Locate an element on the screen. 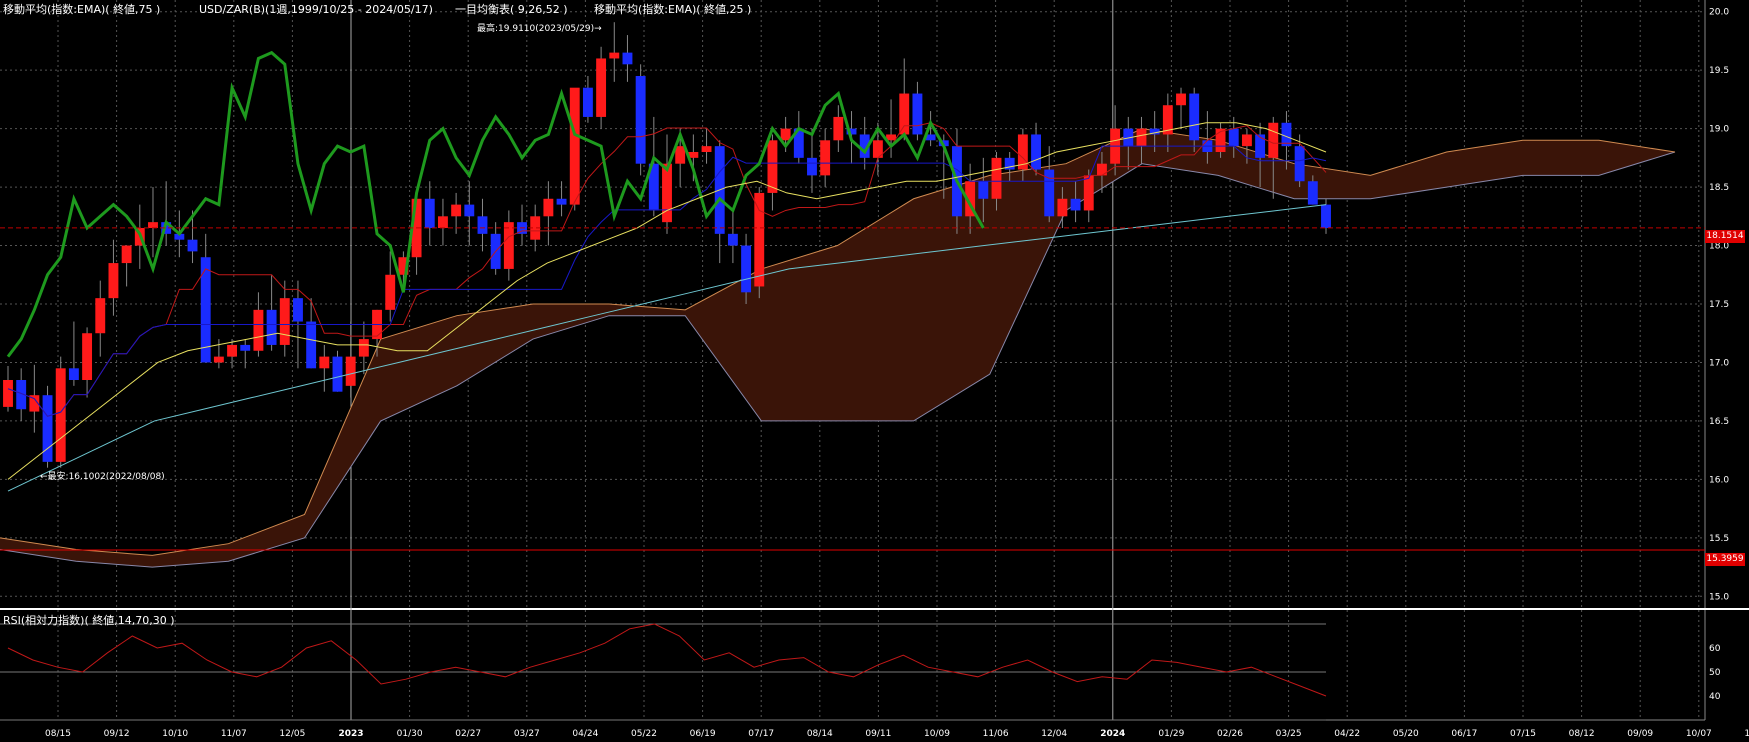 Image resolution: width=1749 pixels, height=742 pixels. x-tick-label: 04/22 is located at coordinates (1347, 734).